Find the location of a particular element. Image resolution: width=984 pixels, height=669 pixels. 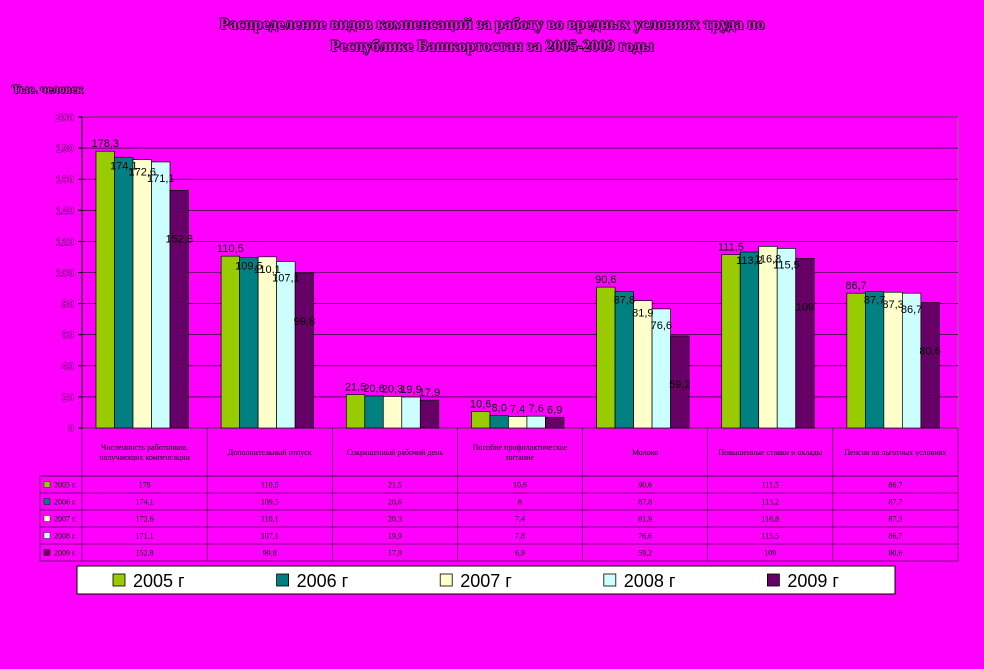

bar-2007г-4 is located at coordinates (643, 364).